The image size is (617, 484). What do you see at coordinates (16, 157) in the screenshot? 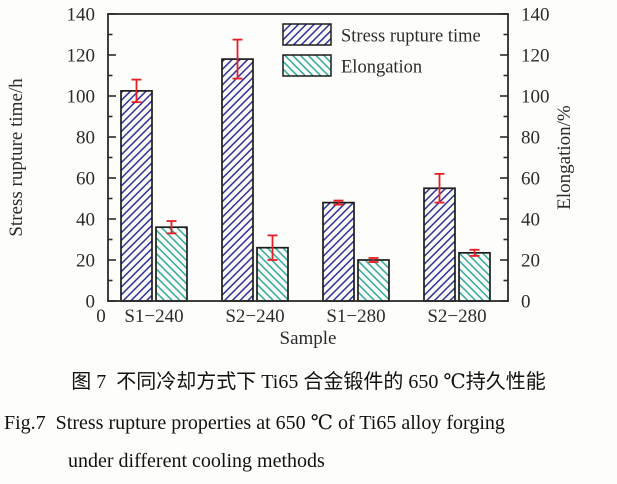
I see `left-axis-title: Stress rupture time/h` at bounding box center [16, 157].